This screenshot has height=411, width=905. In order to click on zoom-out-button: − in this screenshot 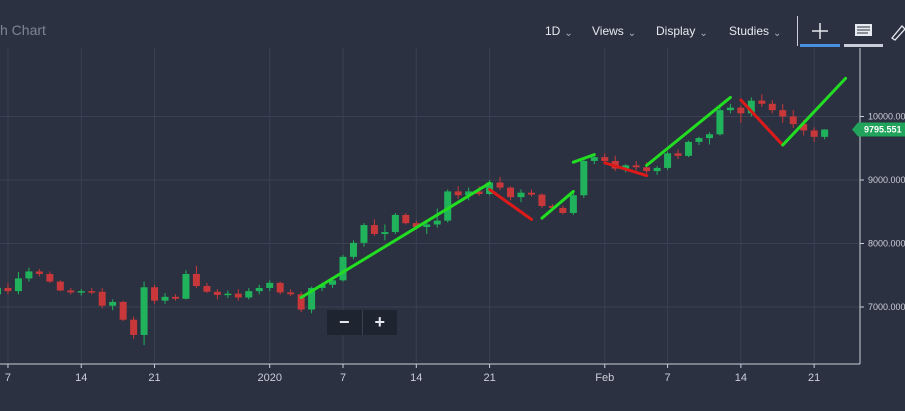, I will do `click(344, 322)`.